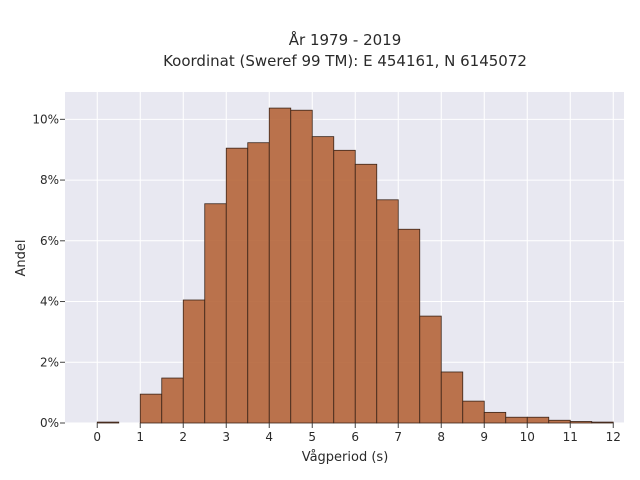 The image size is (640, 480). I want to click on x-axis-ticks: 0 1 2 3 4 5 6 7 8 9 10 11 12, so click(357, 433).